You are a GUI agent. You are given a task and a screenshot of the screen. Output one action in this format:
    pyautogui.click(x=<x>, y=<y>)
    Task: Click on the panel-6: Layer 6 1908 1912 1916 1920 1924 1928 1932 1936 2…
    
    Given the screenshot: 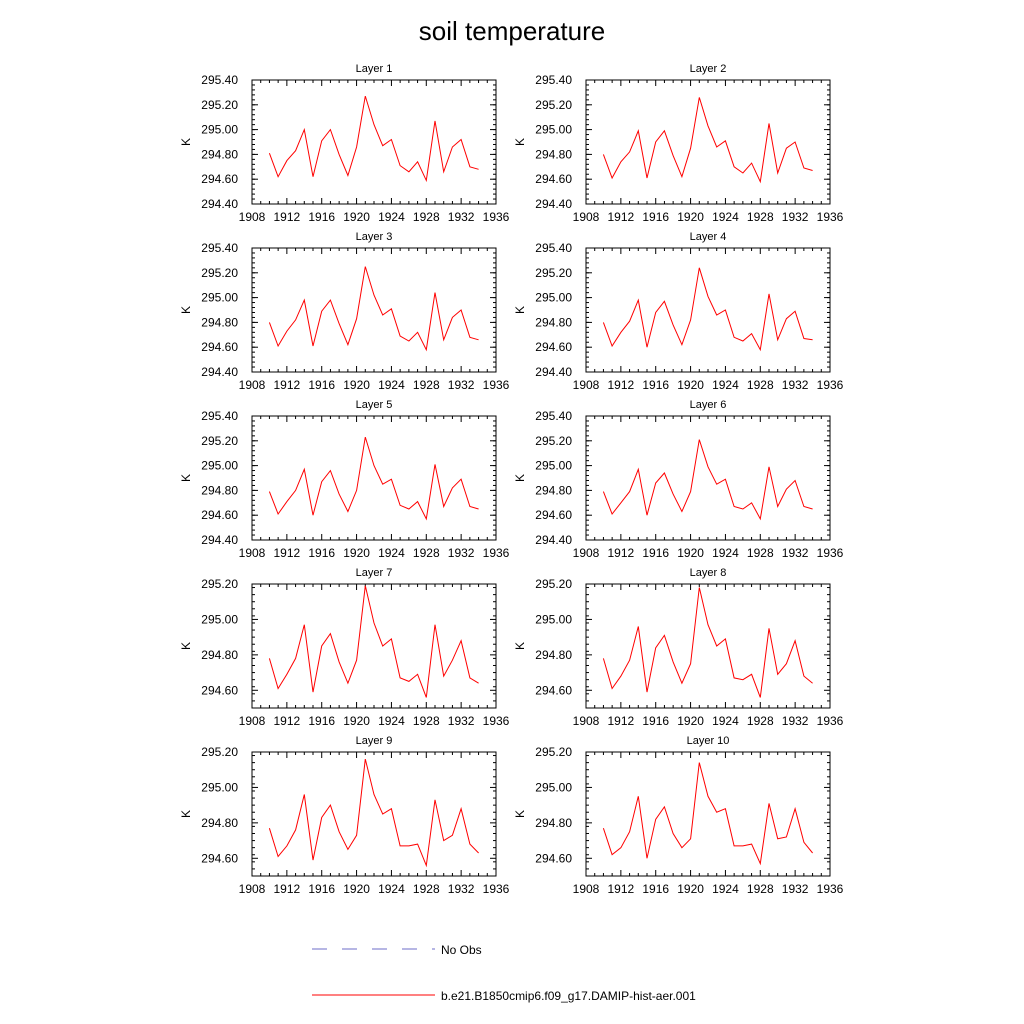 What is the action you would take?
    pyautogui.click(x=678, y=479)
    